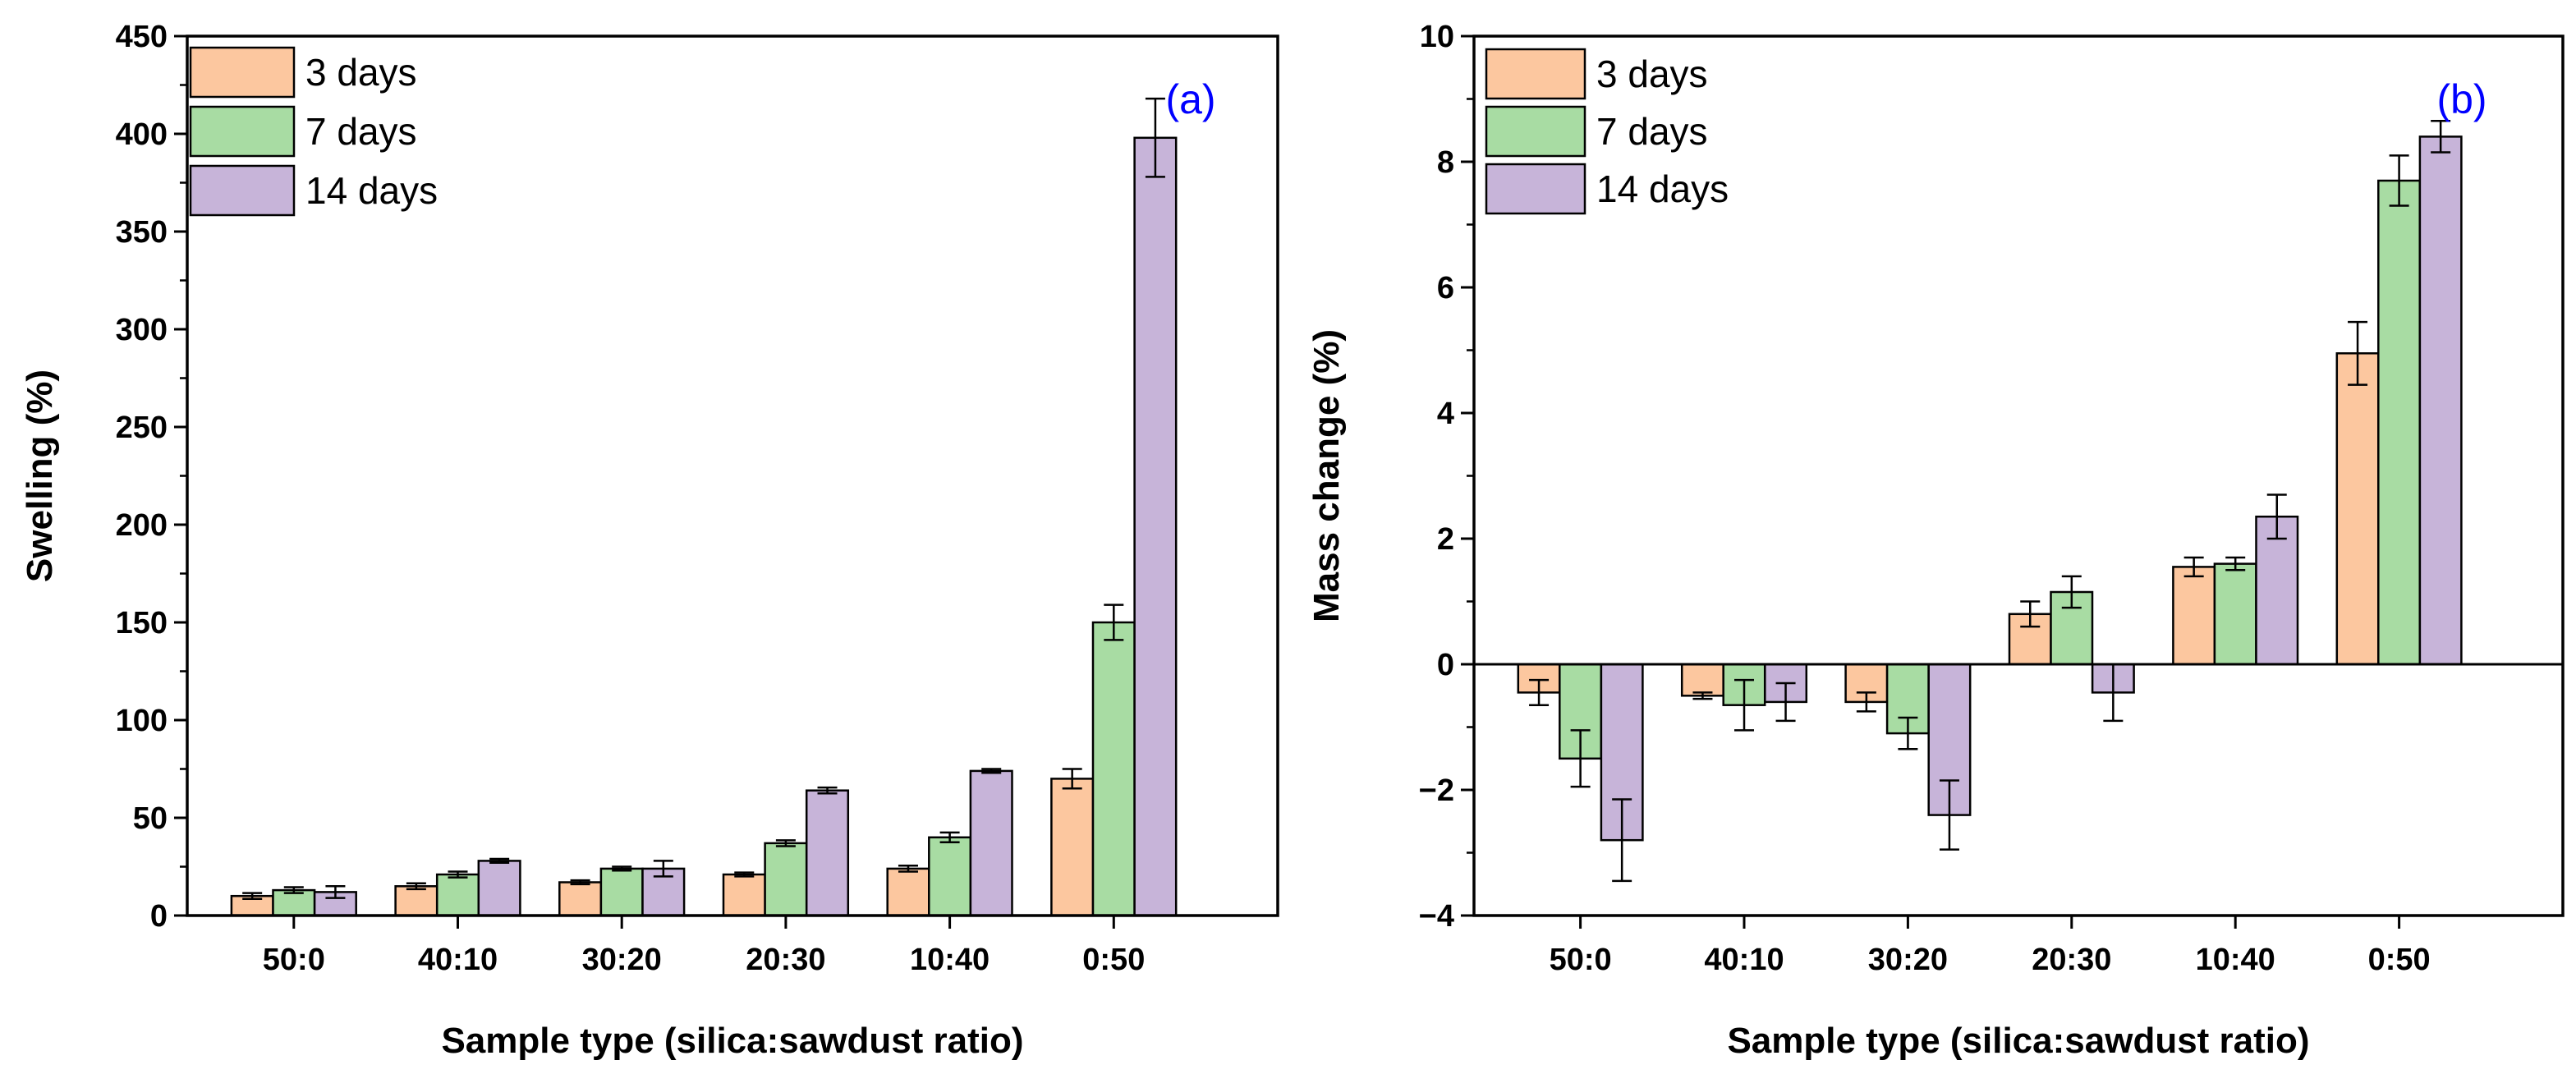 This screenshot has width=2576, height=1074. What do you see at coordinates (40, 475) in the screenshot?
I see `y-axis-title: Swelling (%)` at bounding box center [40, 475].